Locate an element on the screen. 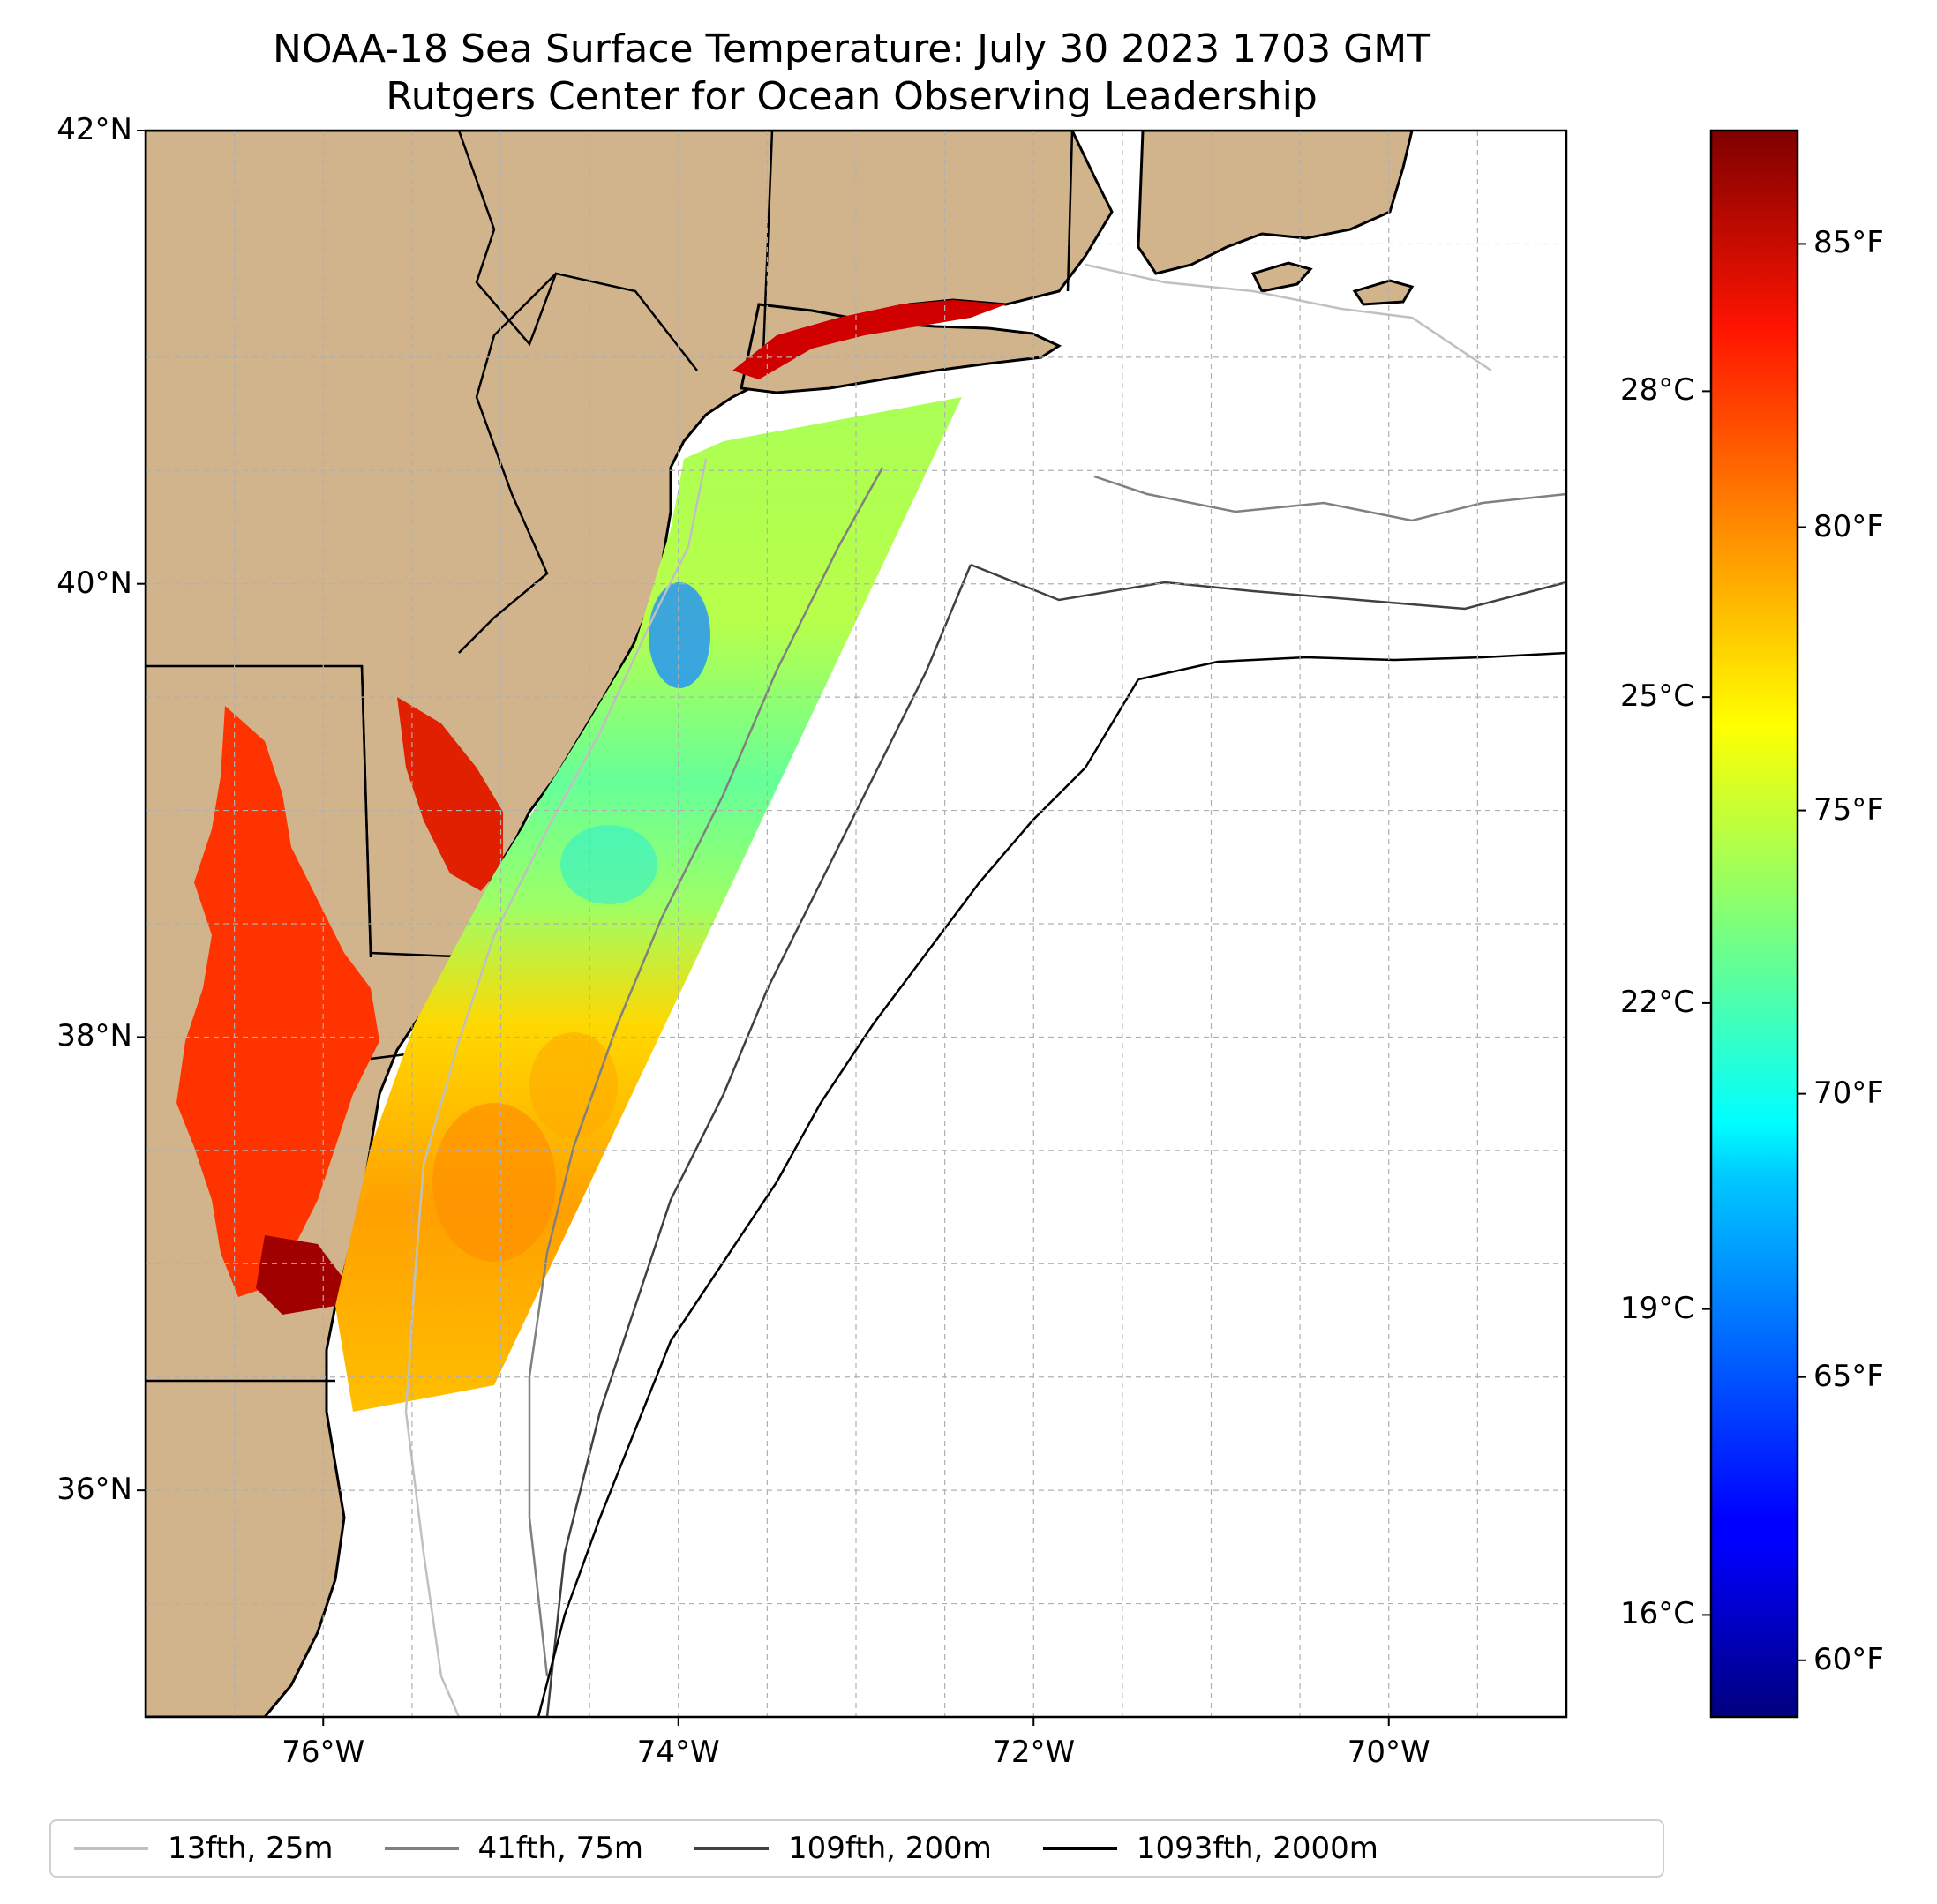 The width and height of the screenshot is (1937, 1904). legend-item: 109fth, 200m is located at coordinates (843, 1848).